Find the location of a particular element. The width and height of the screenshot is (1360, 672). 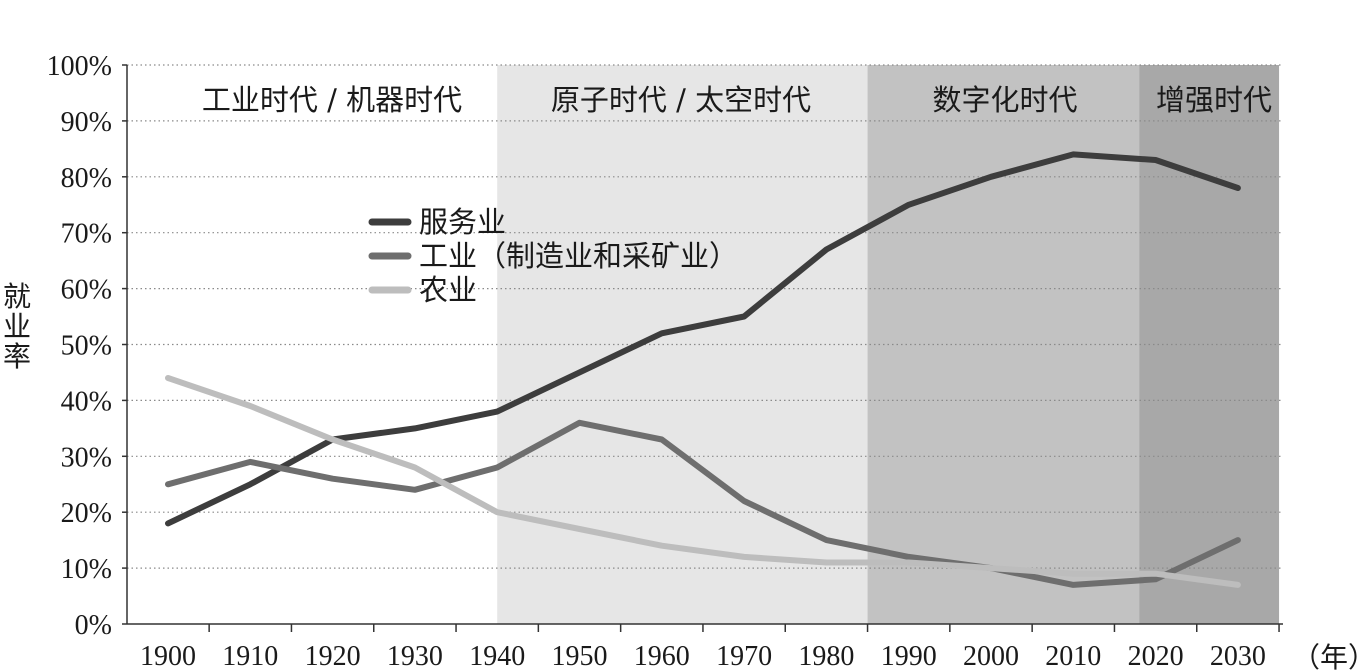

y-tick-label: 100% is located at coordinates (79, 66).